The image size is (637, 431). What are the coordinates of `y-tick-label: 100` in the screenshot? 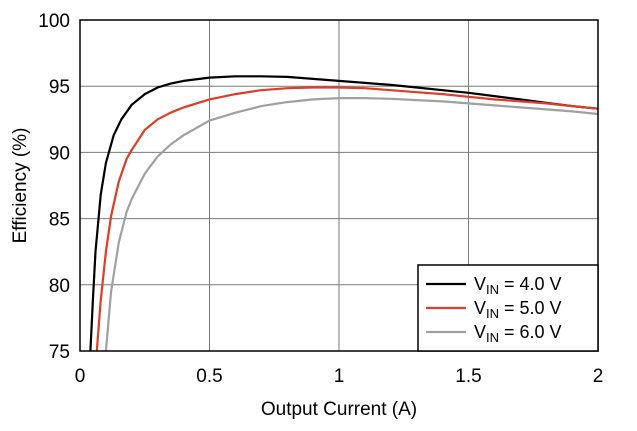 It's located at (54, 21).